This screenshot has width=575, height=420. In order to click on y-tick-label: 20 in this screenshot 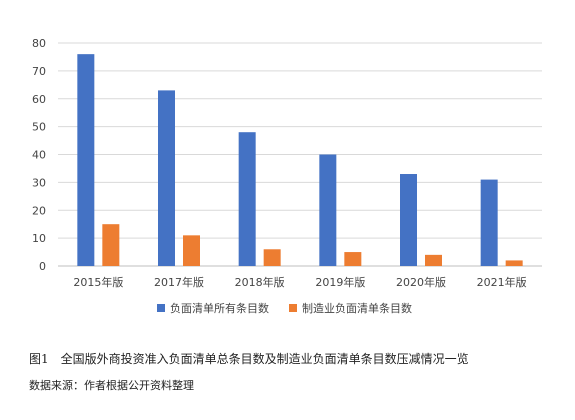, I will do `click(39, 210)`.